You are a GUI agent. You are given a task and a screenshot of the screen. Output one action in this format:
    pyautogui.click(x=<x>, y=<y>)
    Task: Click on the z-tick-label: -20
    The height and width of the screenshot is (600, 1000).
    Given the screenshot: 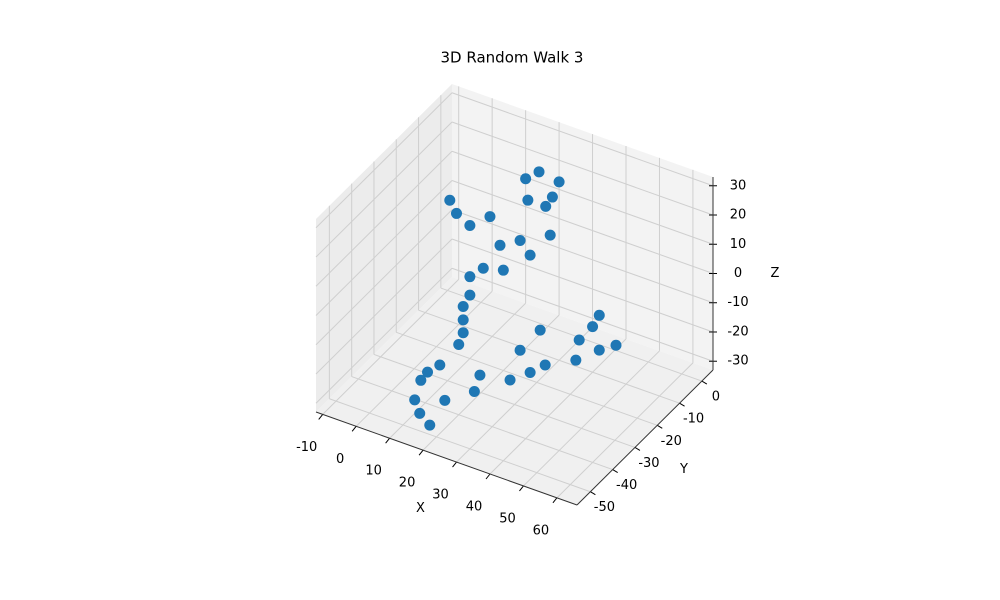 What is the action you would take?
    pyautogui.click(x=737, y=331)
    